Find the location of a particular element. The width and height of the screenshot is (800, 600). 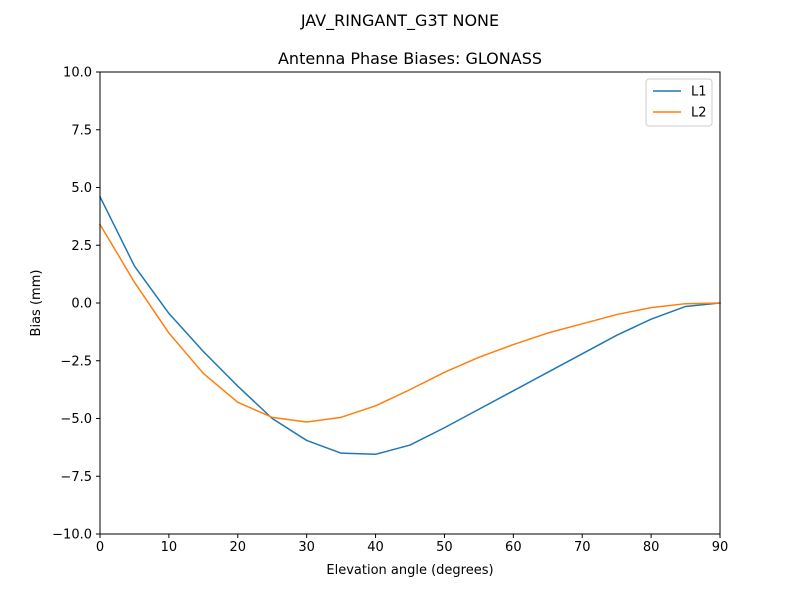

chart-title: Antenna Phase Biases: GLONASS is located at coordinates (410, 58).